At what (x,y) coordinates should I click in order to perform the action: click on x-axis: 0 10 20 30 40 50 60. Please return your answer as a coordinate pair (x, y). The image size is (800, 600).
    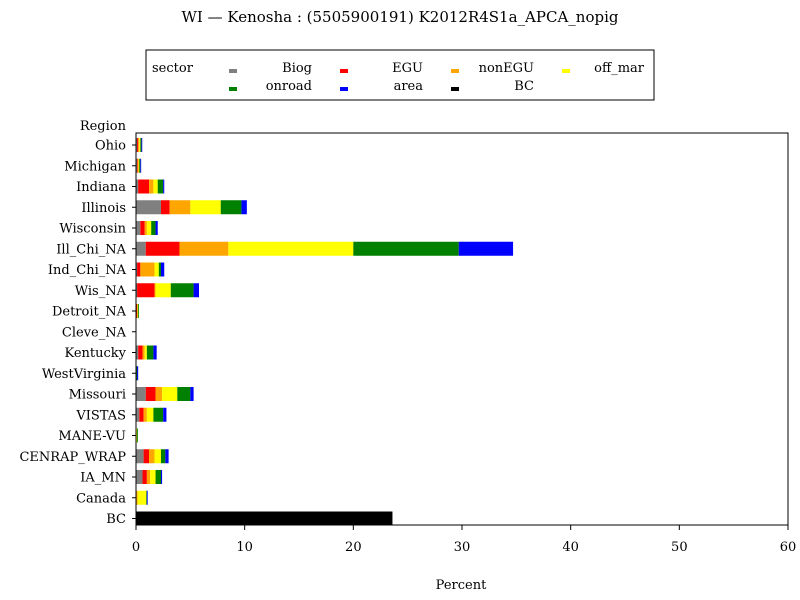
    Looking at the image, I should click on (464, 540).